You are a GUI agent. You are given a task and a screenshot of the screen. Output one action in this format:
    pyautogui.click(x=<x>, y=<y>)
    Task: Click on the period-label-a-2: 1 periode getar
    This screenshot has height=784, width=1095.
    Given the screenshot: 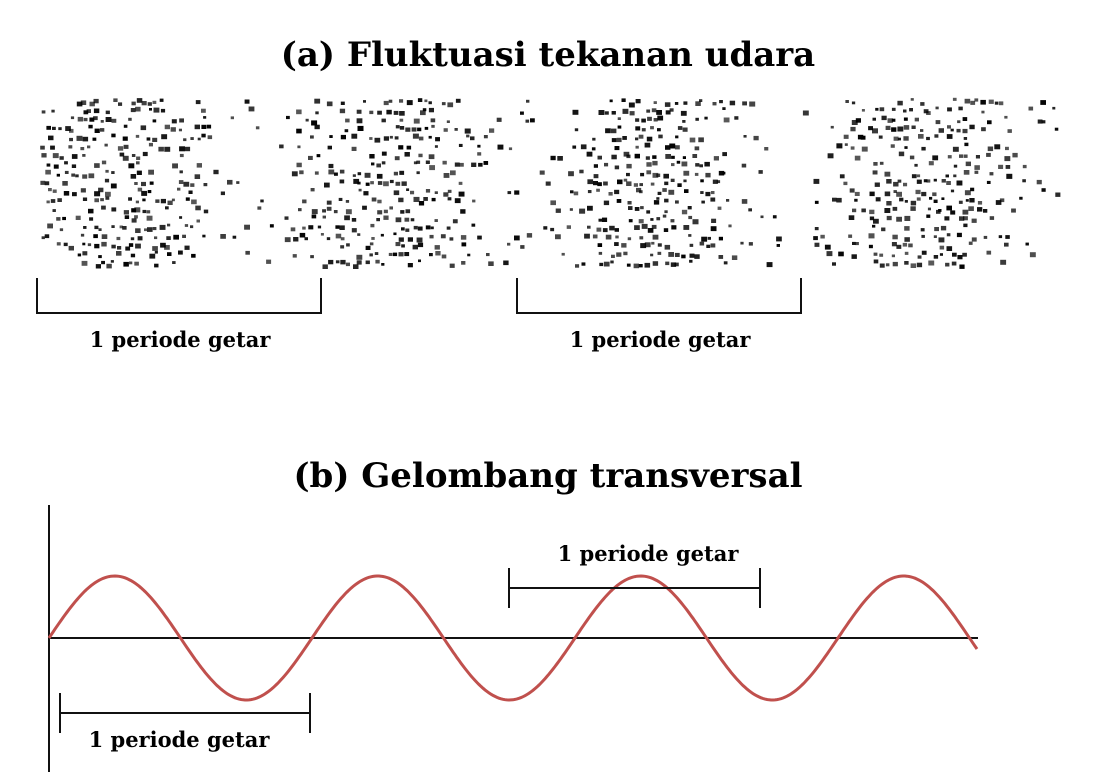 What is the action you would take?
    pyautogui.click(x=661, y=339)
    